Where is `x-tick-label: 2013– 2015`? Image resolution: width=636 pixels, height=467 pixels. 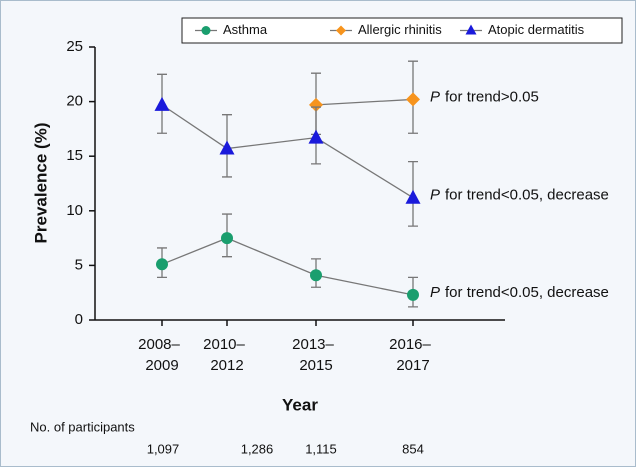
x-tick-label: 2013– 2015 is located at coordinates (313, 355).